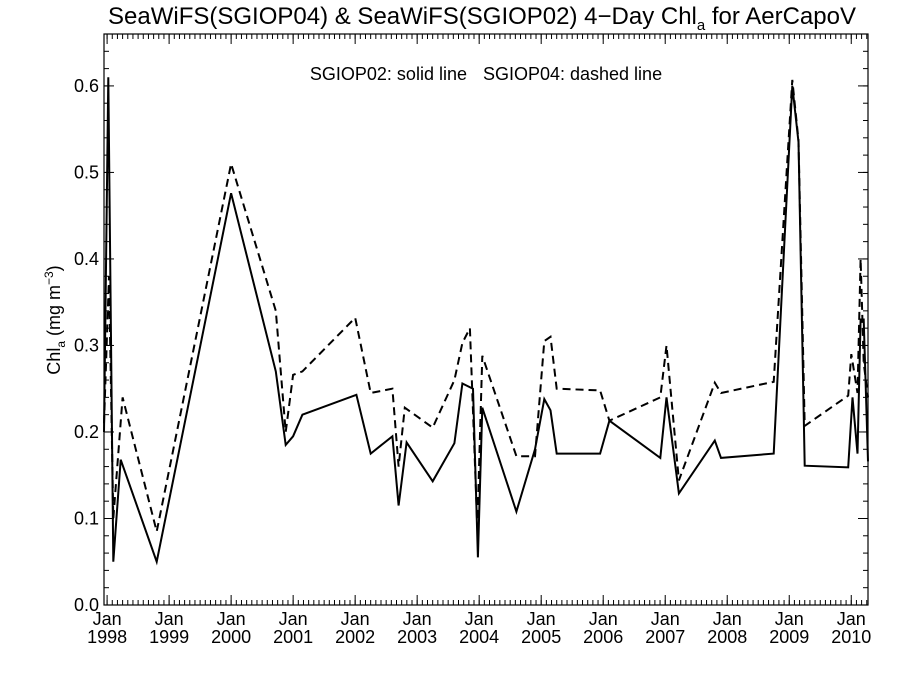  Describe the element at coordinates (86, 172) in the screenshot. I see `y-tick-label: 0.5` at that location.